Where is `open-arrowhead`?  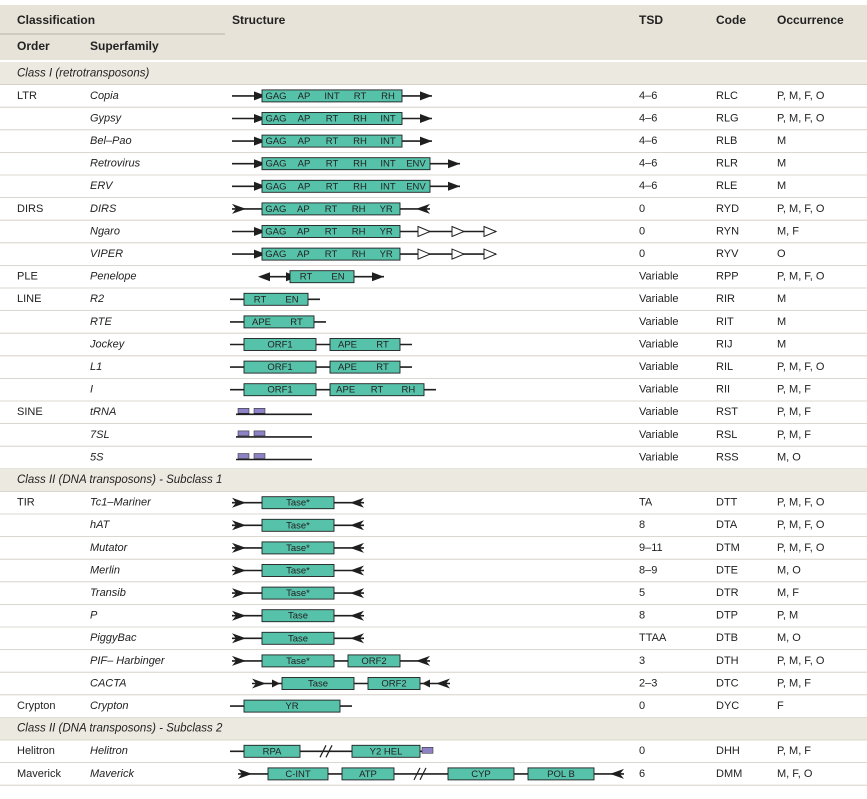
open-arrowhead is located at coordinates (490, 231).